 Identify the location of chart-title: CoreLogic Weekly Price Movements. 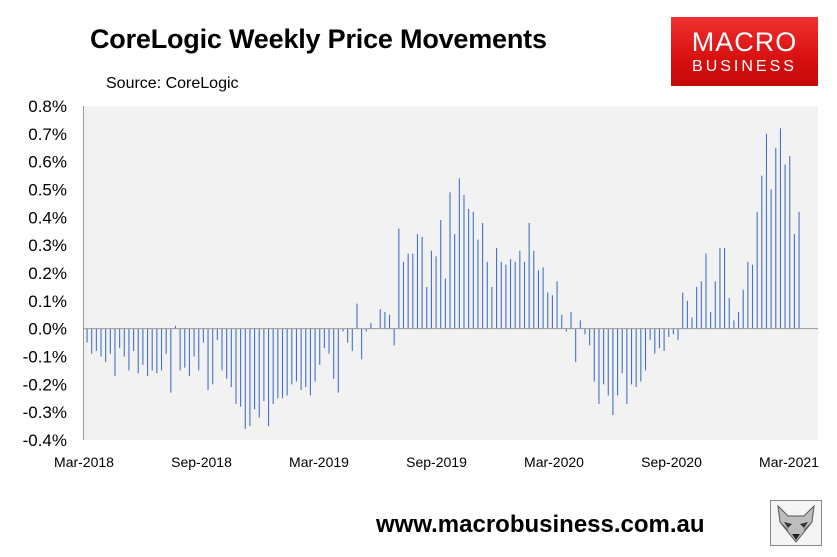
(318, 39).